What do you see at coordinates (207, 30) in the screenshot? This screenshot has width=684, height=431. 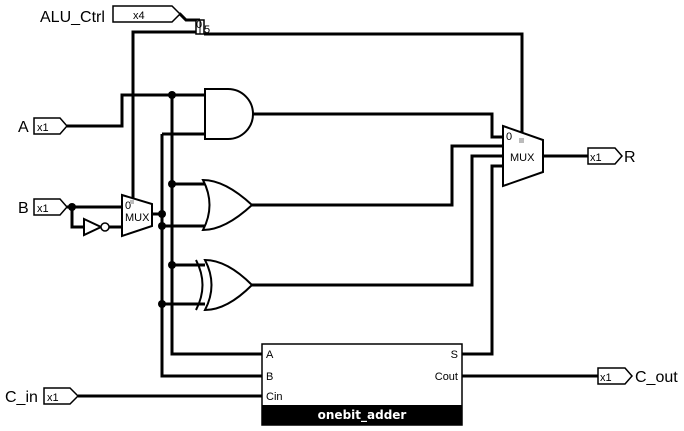 I see `splitter-bit-label: 5` at bounding box center [207, 30].